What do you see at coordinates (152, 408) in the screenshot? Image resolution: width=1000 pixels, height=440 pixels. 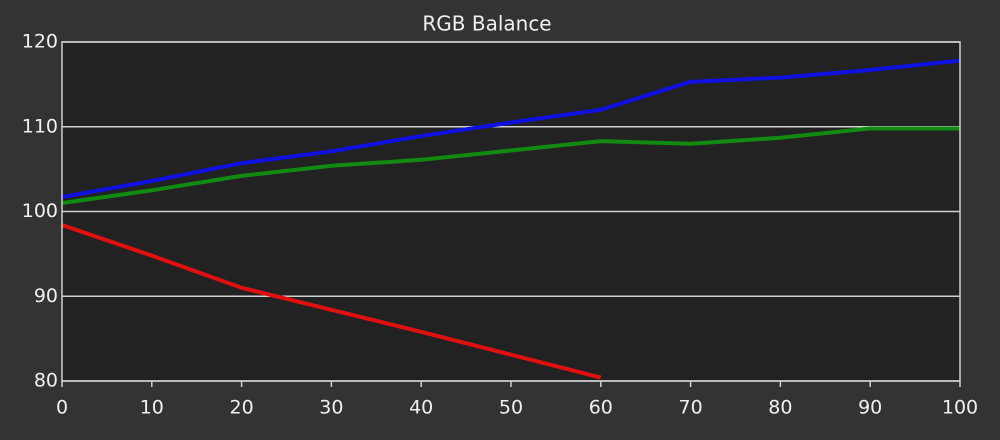 I see `x-tick-label: 10` at bounding box center [152, 408].